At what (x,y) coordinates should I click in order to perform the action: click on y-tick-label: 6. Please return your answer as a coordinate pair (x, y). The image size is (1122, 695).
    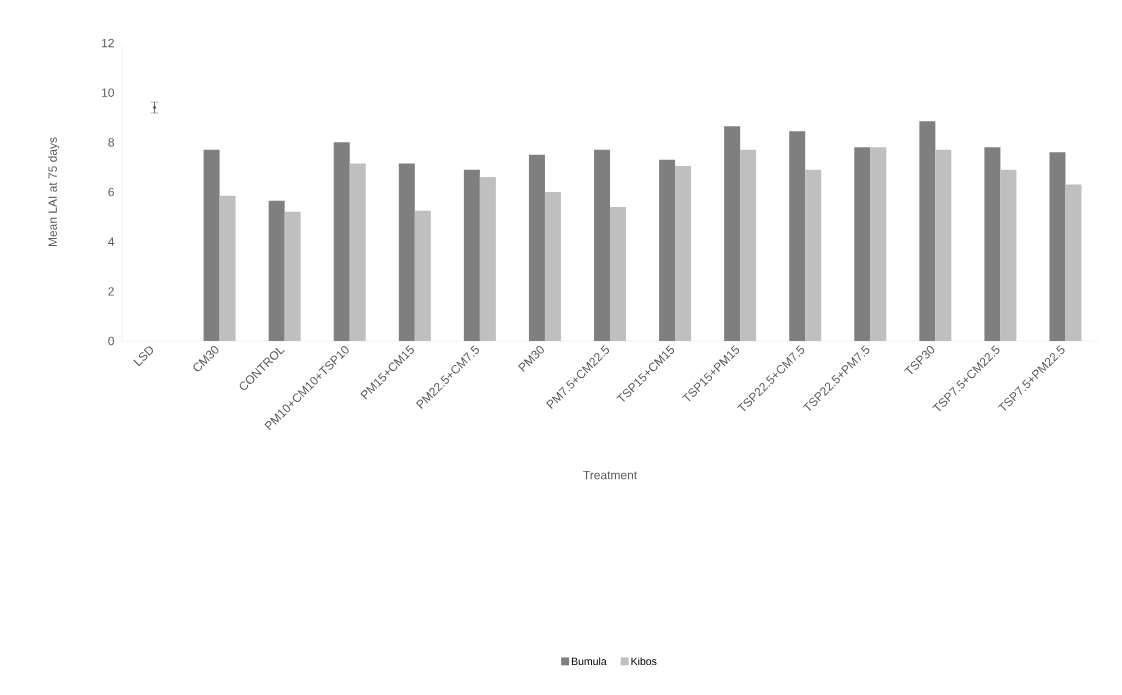
    Looking at the image, I should click on (111, 192).